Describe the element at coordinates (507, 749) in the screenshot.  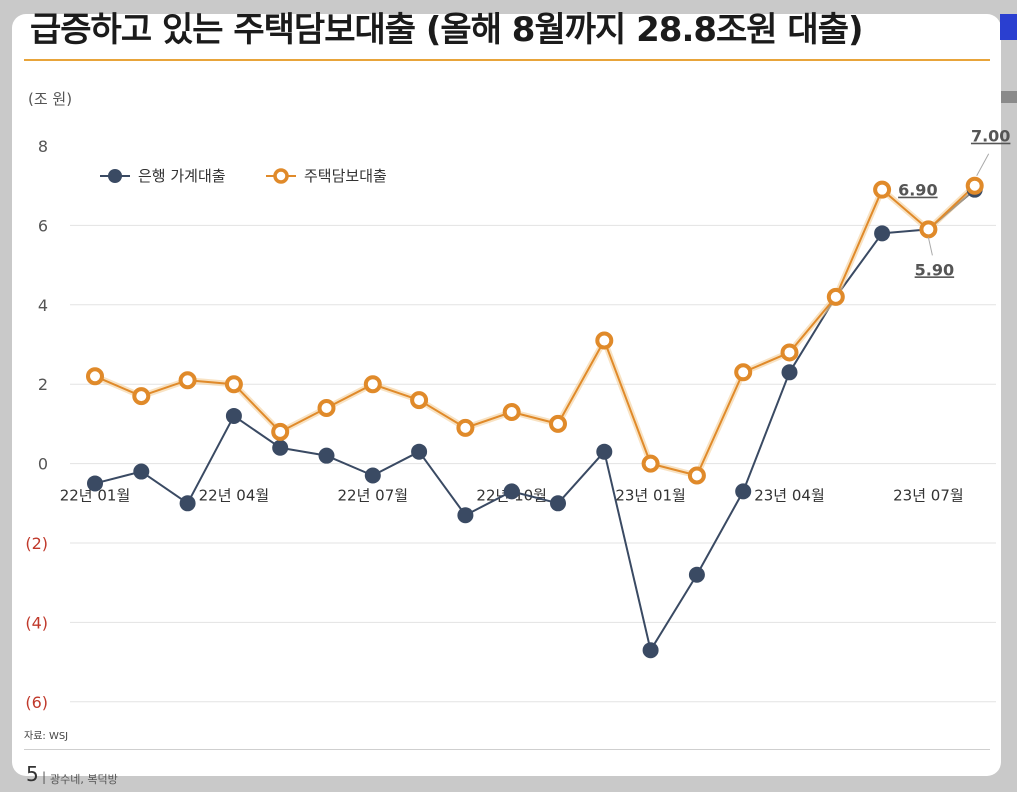
I see `footer-divider` at that location.